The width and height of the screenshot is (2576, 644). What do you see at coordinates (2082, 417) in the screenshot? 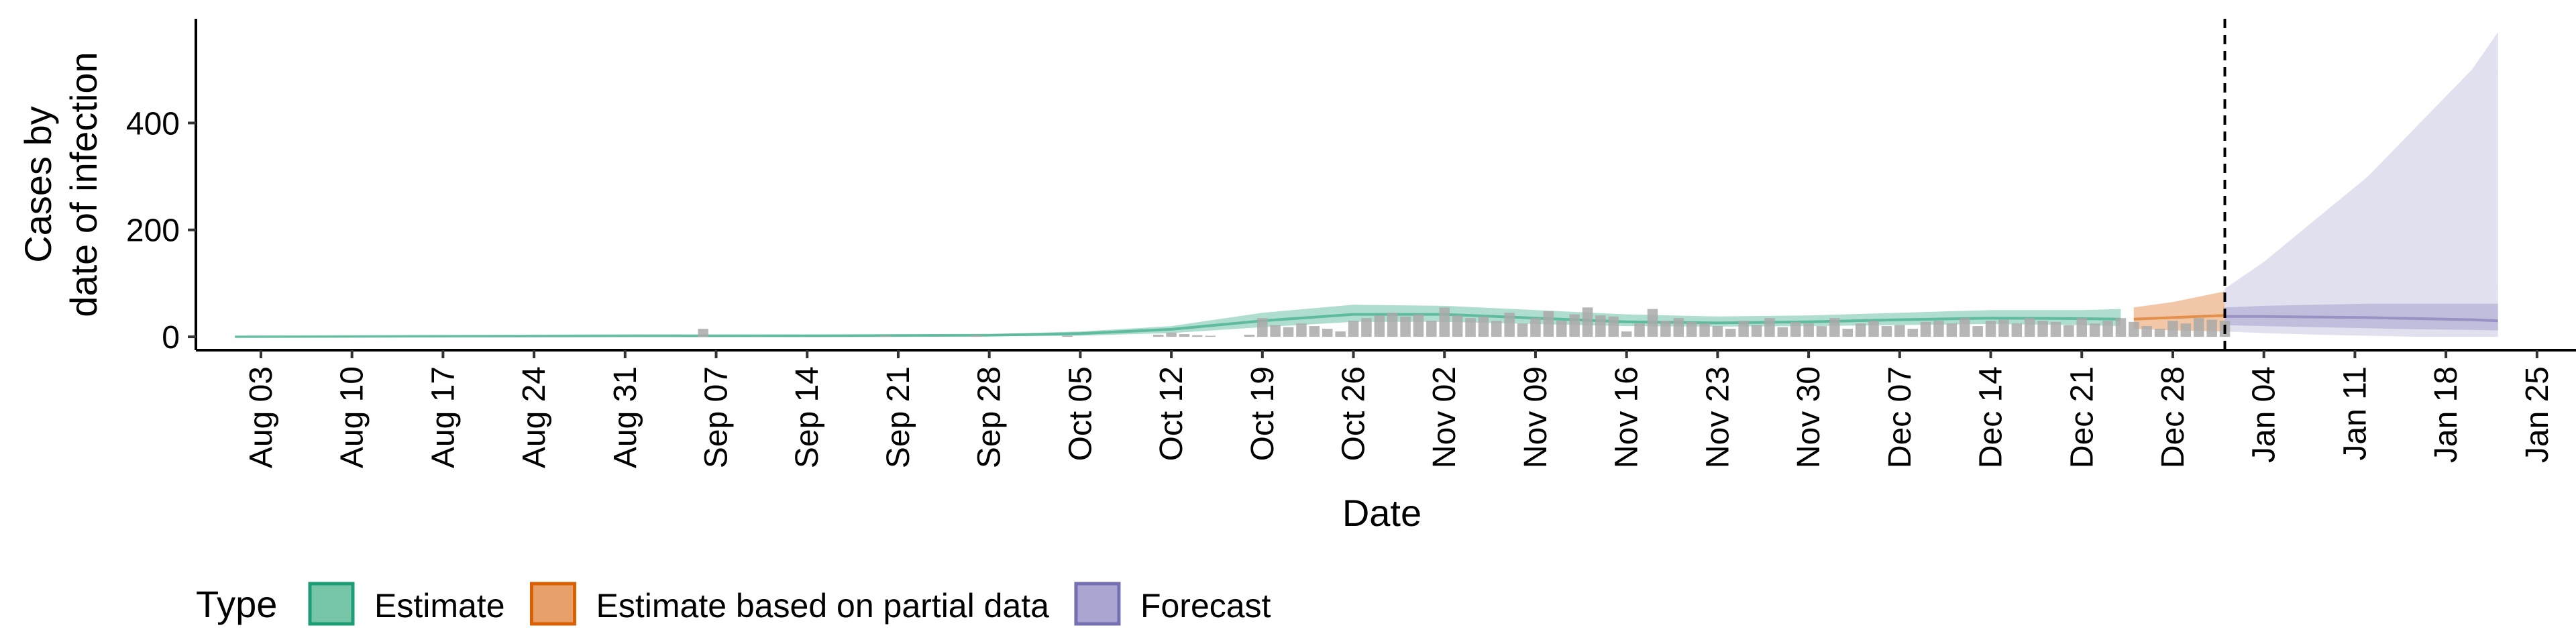
I see `x-tick-label: Dec 21` at bounding box center [2082, 417].